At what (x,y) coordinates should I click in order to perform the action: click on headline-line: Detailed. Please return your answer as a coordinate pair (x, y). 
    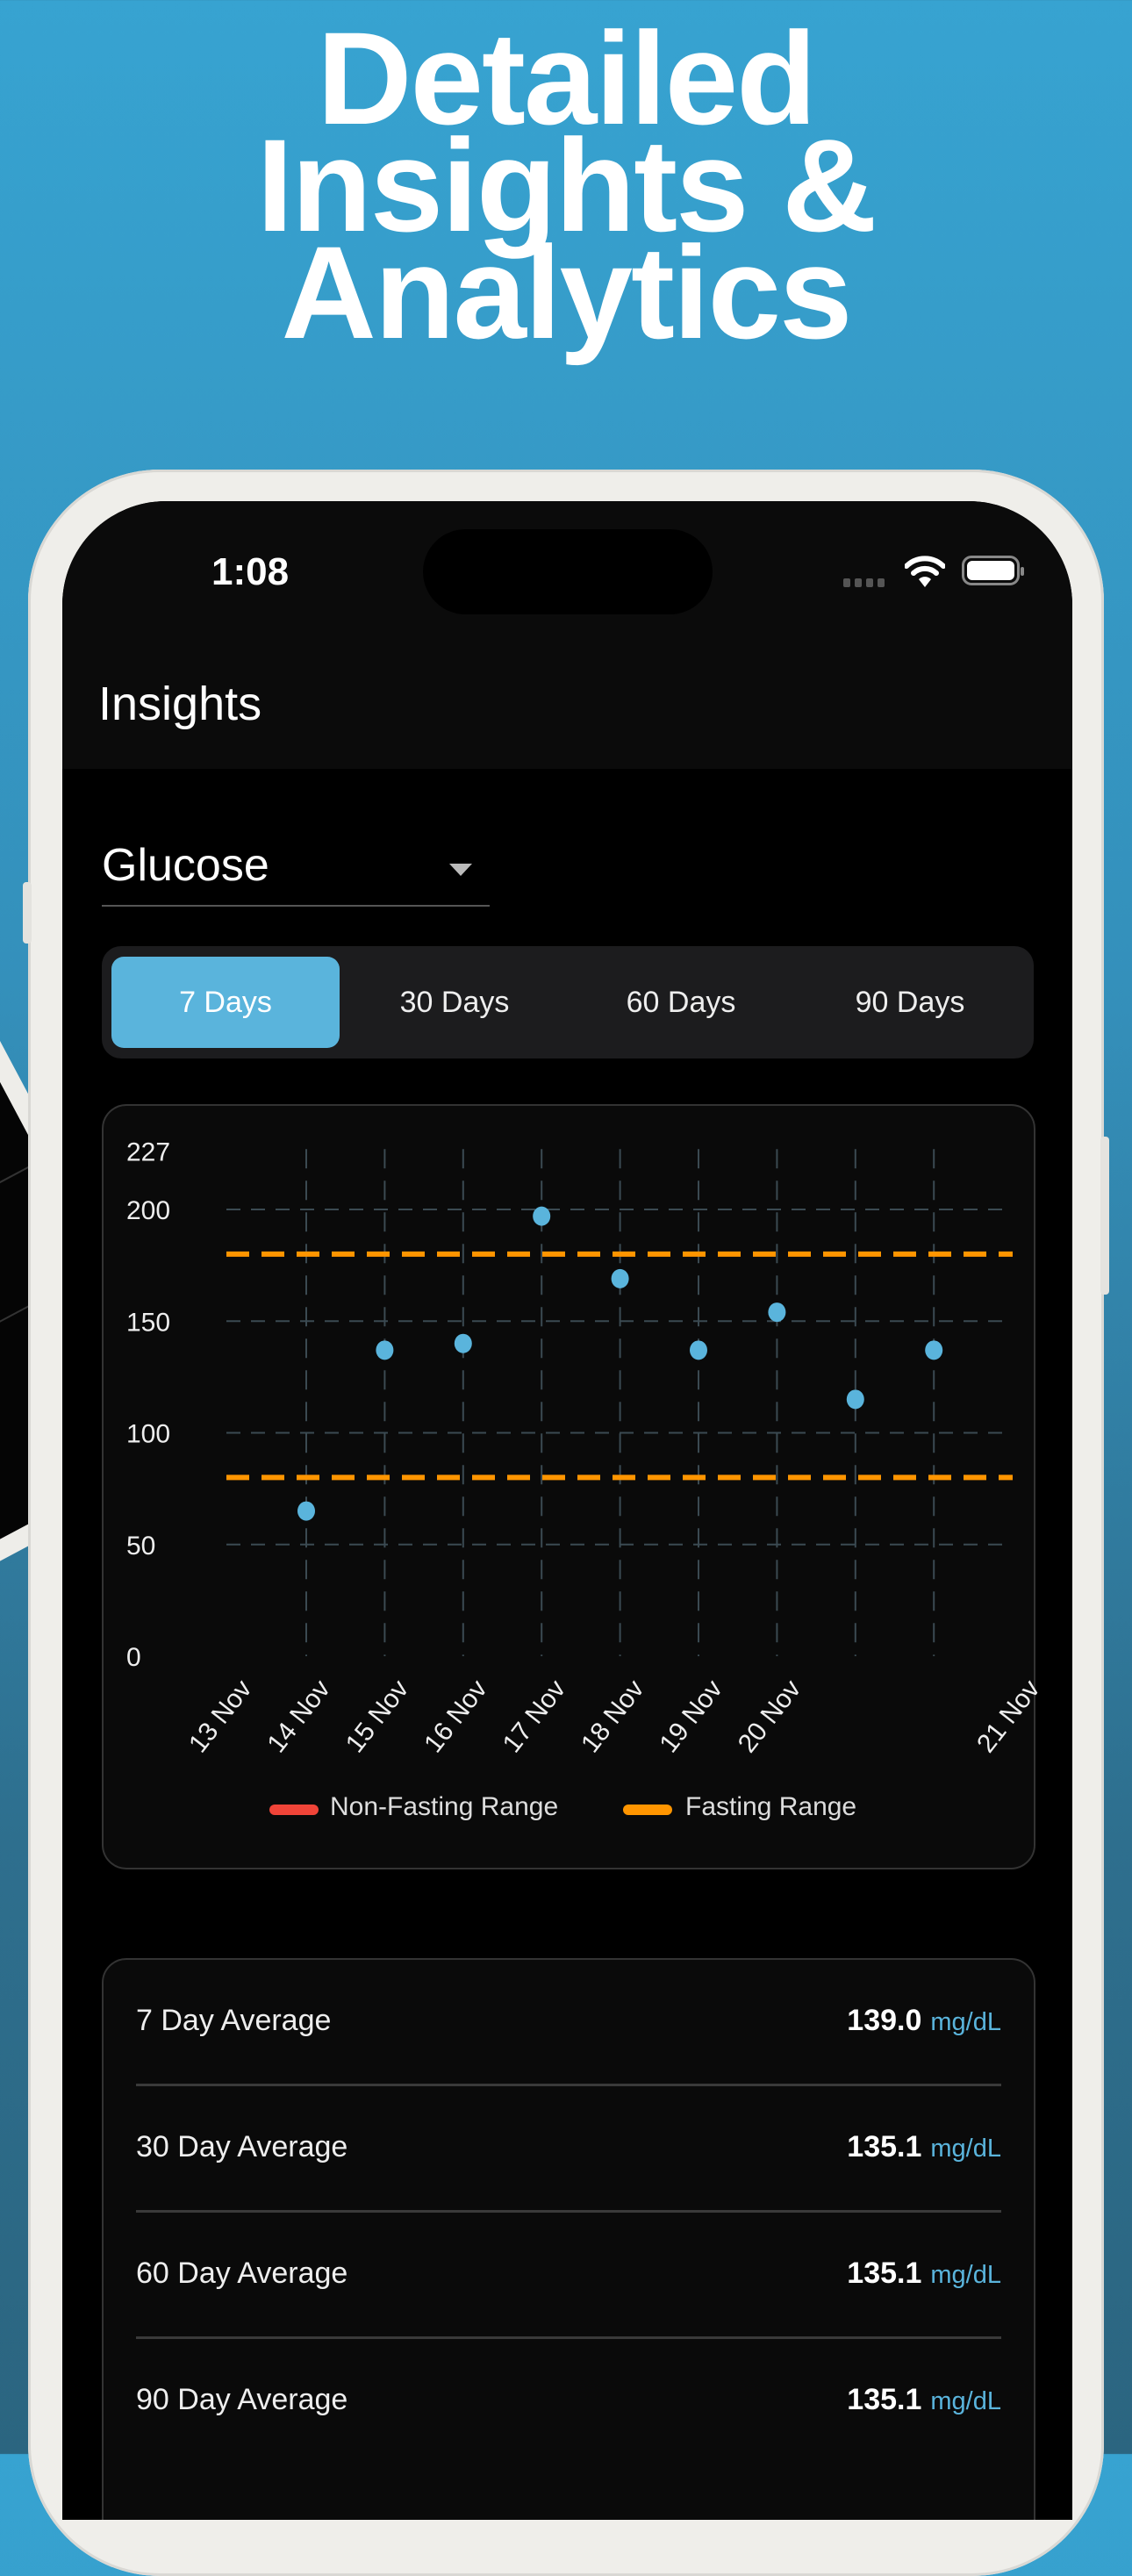
    Looking at the image, I should click on (567, 78).